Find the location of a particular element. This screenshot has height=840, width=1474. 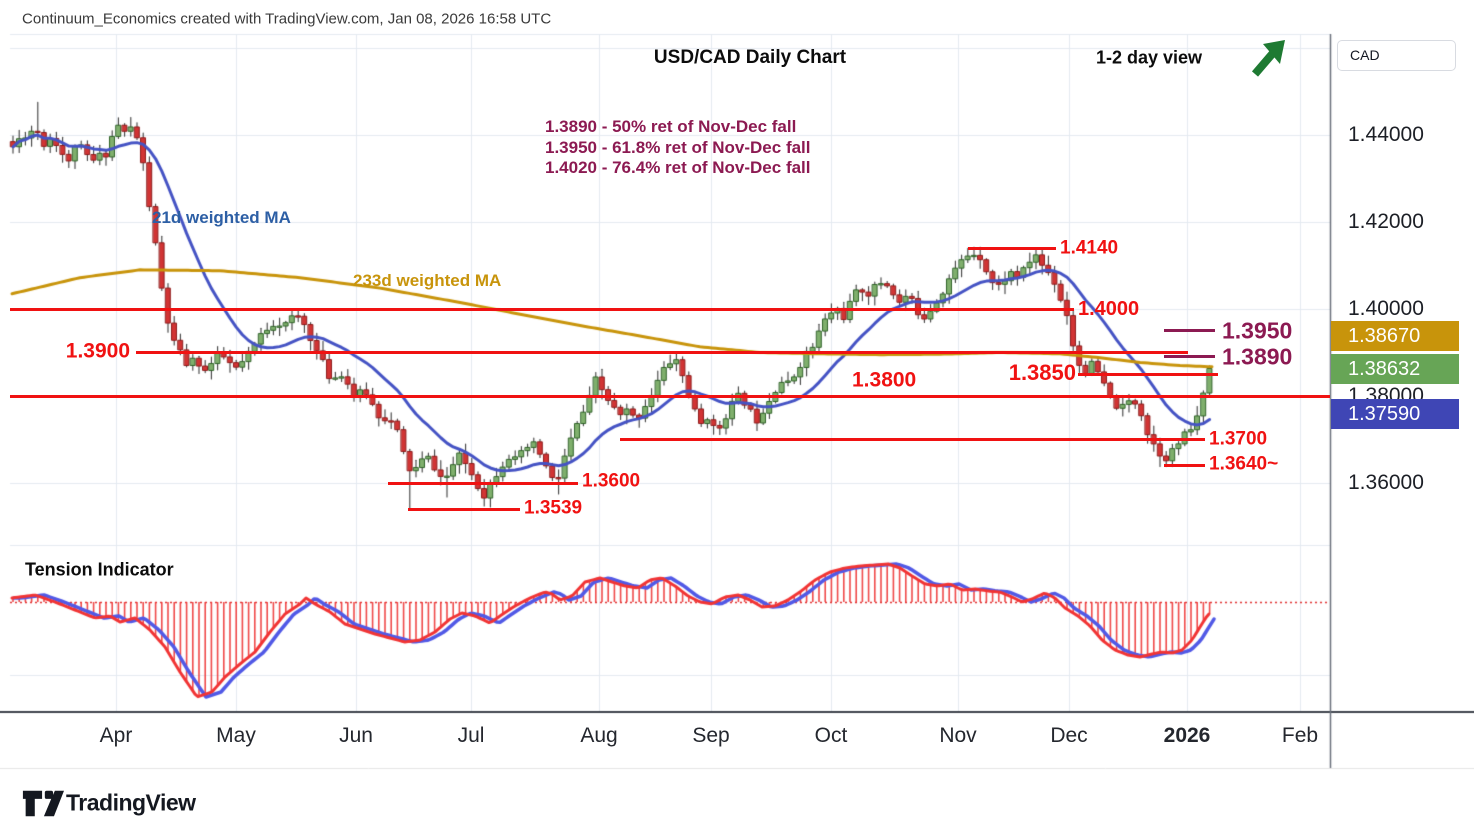

level-label-13539: 1.3539 is located at coordinates (553, 508).